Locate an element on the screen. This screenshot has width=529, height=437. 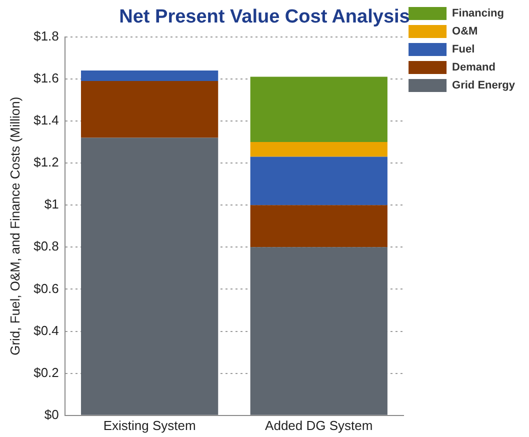
y-tick-label: $1.6 is located at coordinates (46, 78).